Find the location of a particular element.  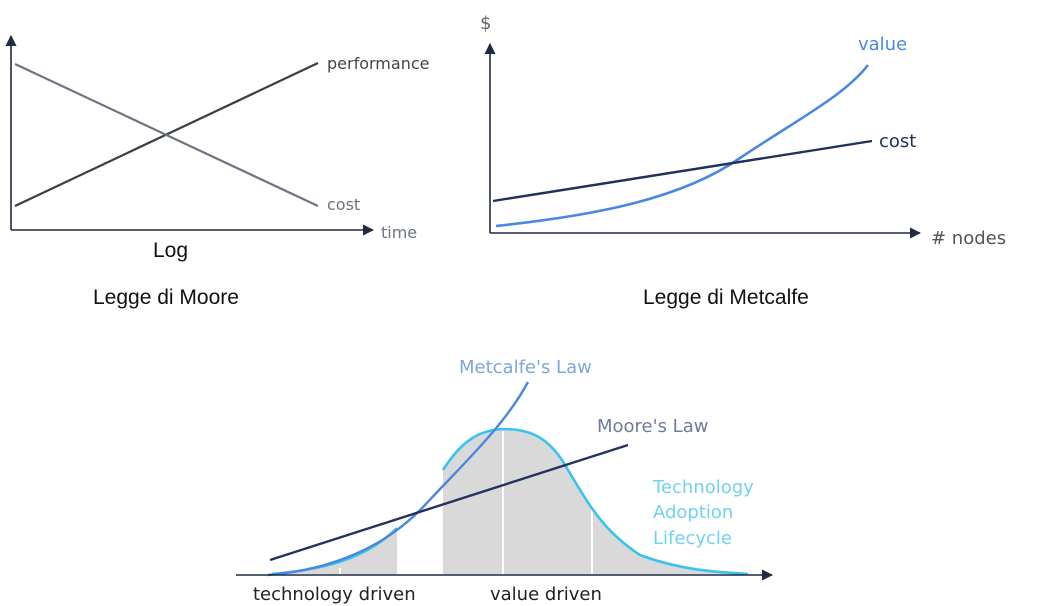

metcalfe-cost-label: cost is located at coordinates (897, 141).